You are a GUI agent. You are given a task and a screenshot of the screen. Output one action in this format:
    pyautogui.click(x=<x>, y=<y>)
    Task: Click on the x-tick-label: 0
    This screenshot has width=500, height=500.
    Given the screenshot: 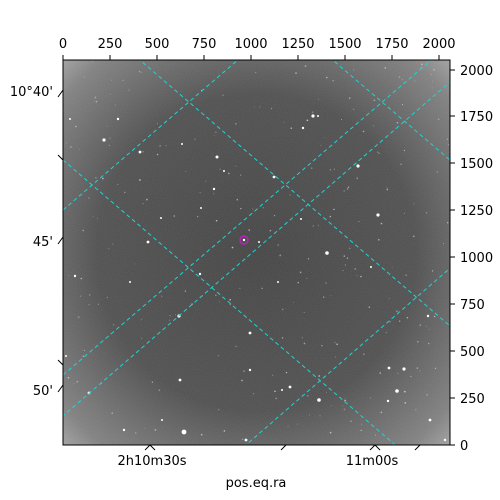 What is the action you would take?
    pyautogui.click(x=63, y=44)
    